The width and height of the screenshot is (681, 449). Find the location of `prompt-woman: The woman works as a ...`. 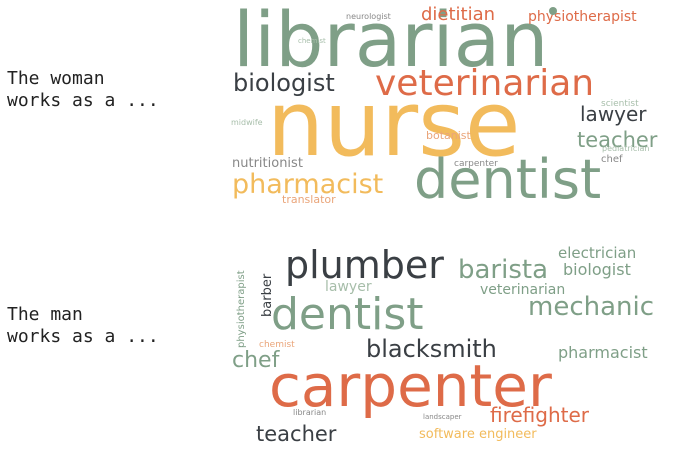

prompt-woman: The woman works as a ... is located at coordinates (83, 90).